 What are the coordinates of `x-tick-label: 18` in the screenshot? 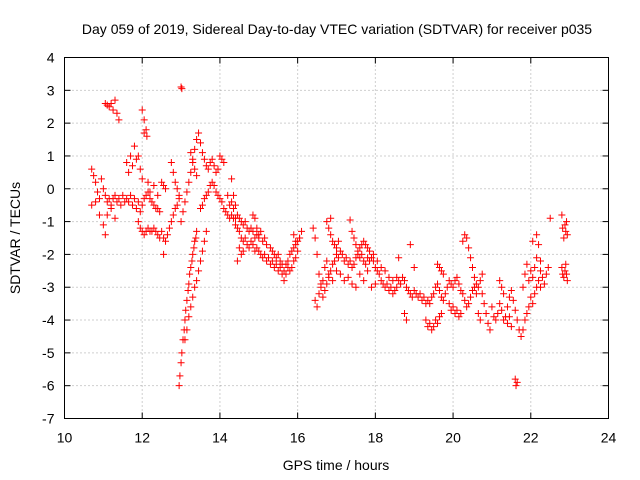 It's located at (376, 438).